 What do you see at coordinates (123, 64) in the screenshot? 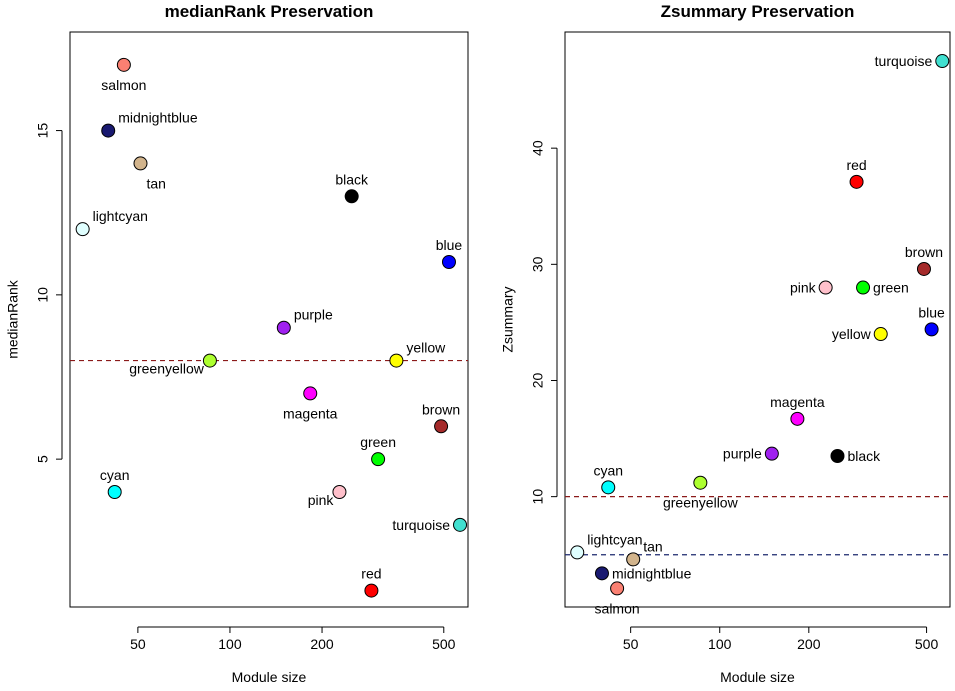
I see `chart-1-point-salmon` at bounding box center [123, 64].